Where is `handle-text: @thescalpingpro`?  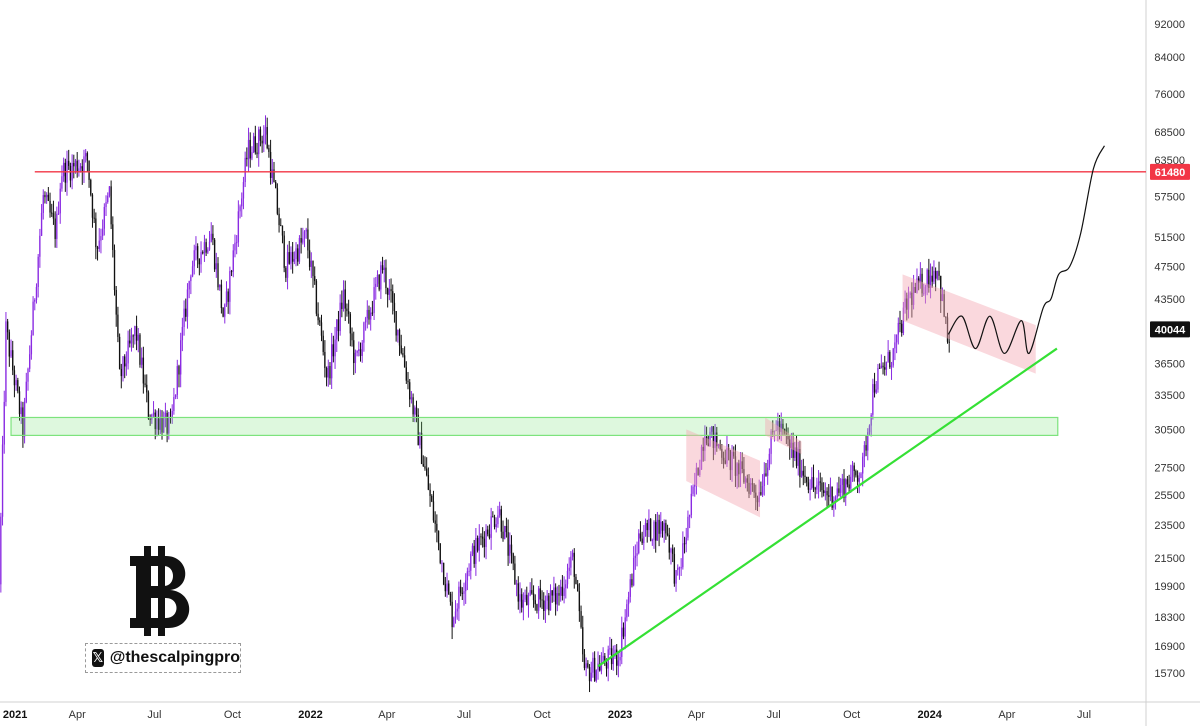 handle-text: @thescalpingpro is located at coordinates (174, 657).